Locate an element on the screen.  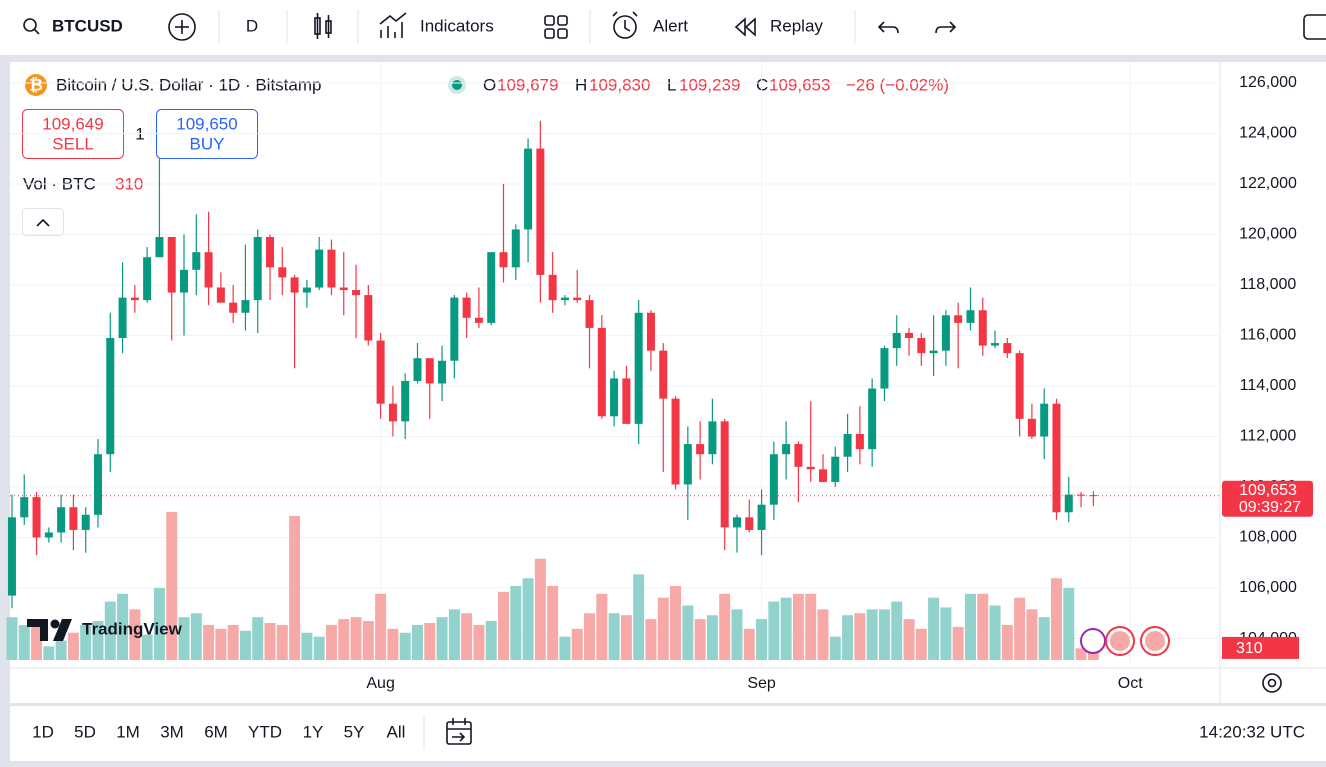
period-button: 1M is located at coordinates (128, 731).